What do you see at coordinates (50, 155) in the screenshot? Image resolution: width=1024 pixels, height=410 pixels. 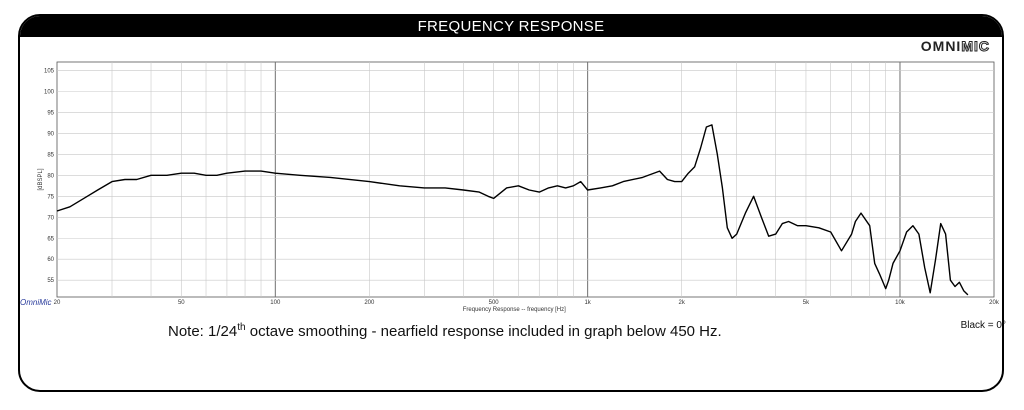 I see `y-tick-label: 85` at bounding box center [50, 155].